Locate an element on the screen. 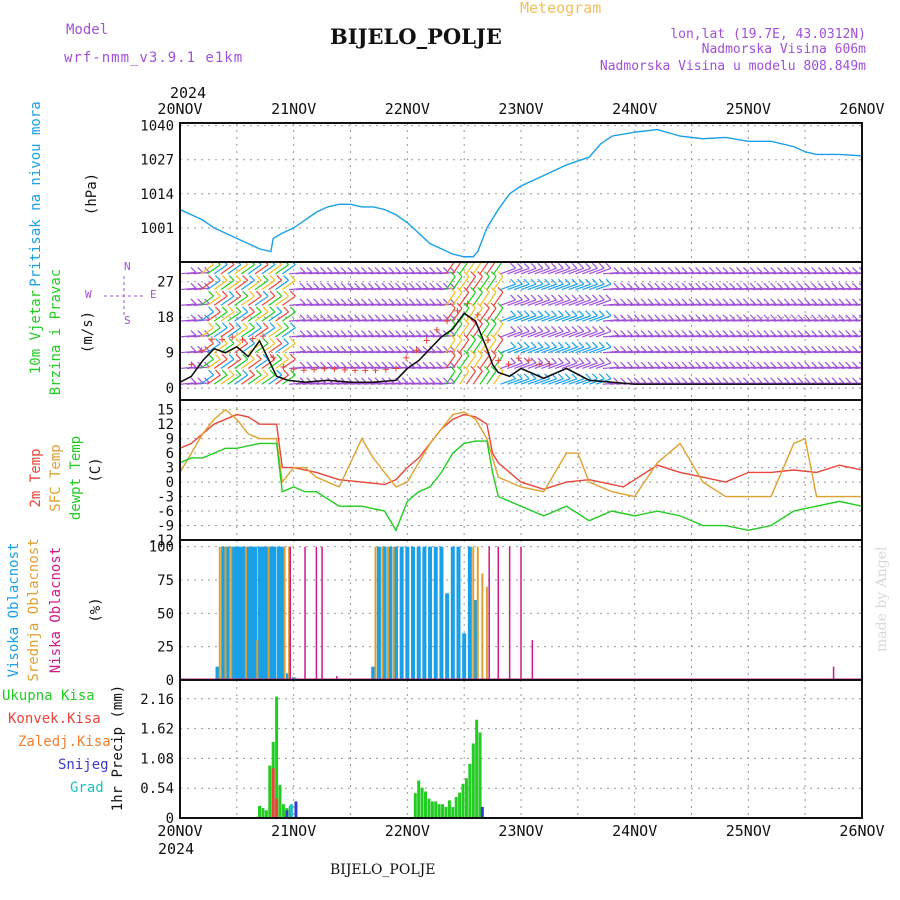 This screenshot has height=900, width=900. axis-label: 10m Vjetar is located at coordinates (36, 332).